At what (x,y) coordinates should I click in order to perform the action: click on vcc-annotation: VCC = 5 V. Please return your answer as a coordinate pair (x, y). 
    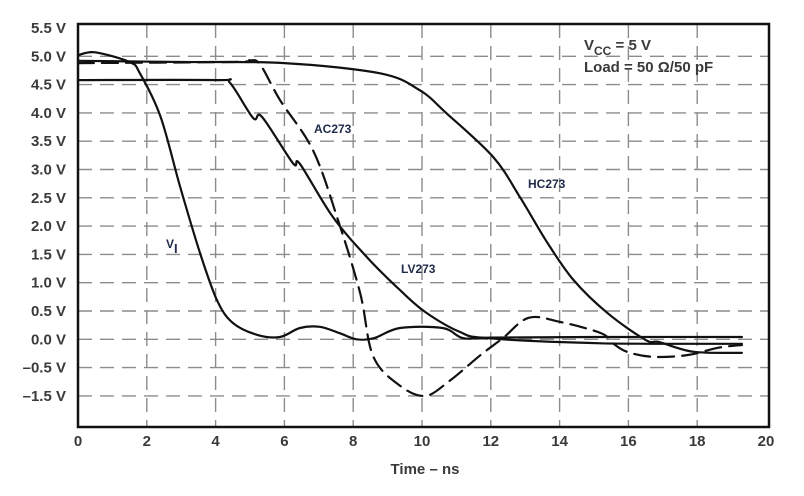
    Looking at the image, I should click on (617, 47).